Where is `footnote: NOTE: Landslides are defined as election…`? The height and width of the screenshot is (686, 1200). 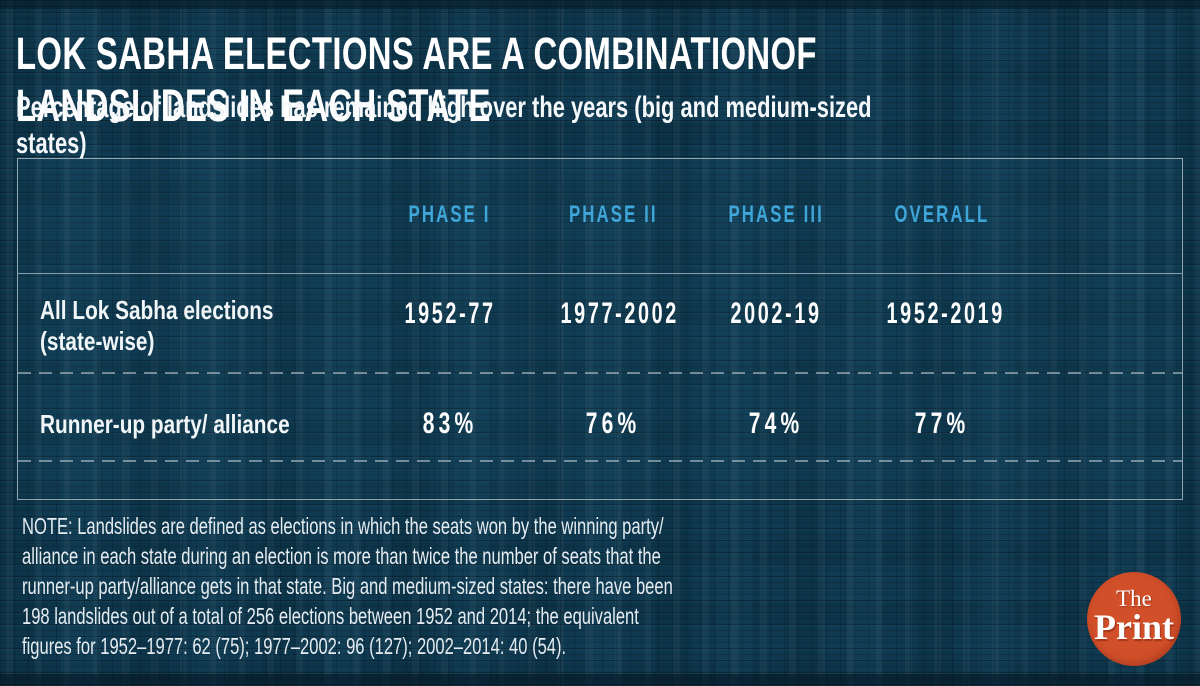 footnote: NOTE: Landslides are defined as election… is located at coordinates (347, 586).